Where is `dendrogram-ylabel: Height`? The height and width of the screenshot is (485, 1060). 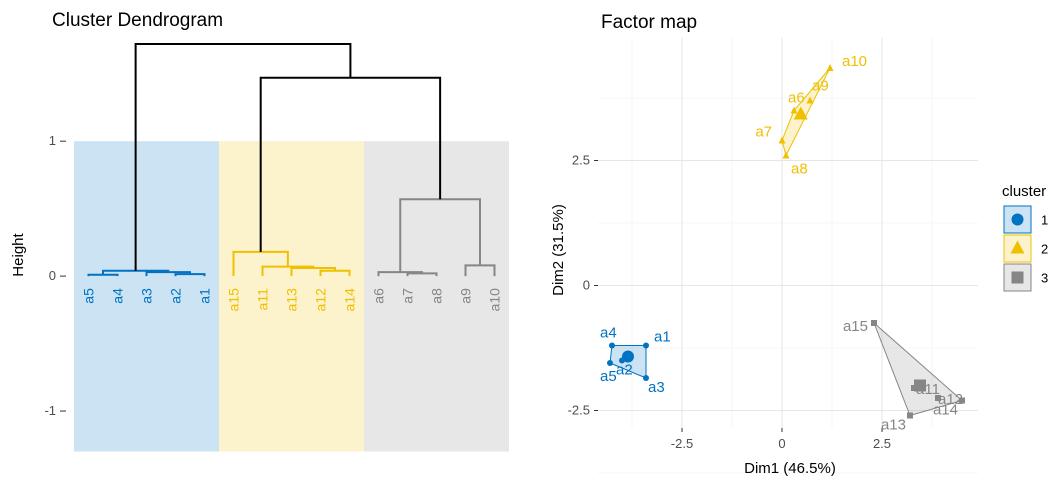
dendrogram-ylabel: Height is located at coordinates (18, 254).